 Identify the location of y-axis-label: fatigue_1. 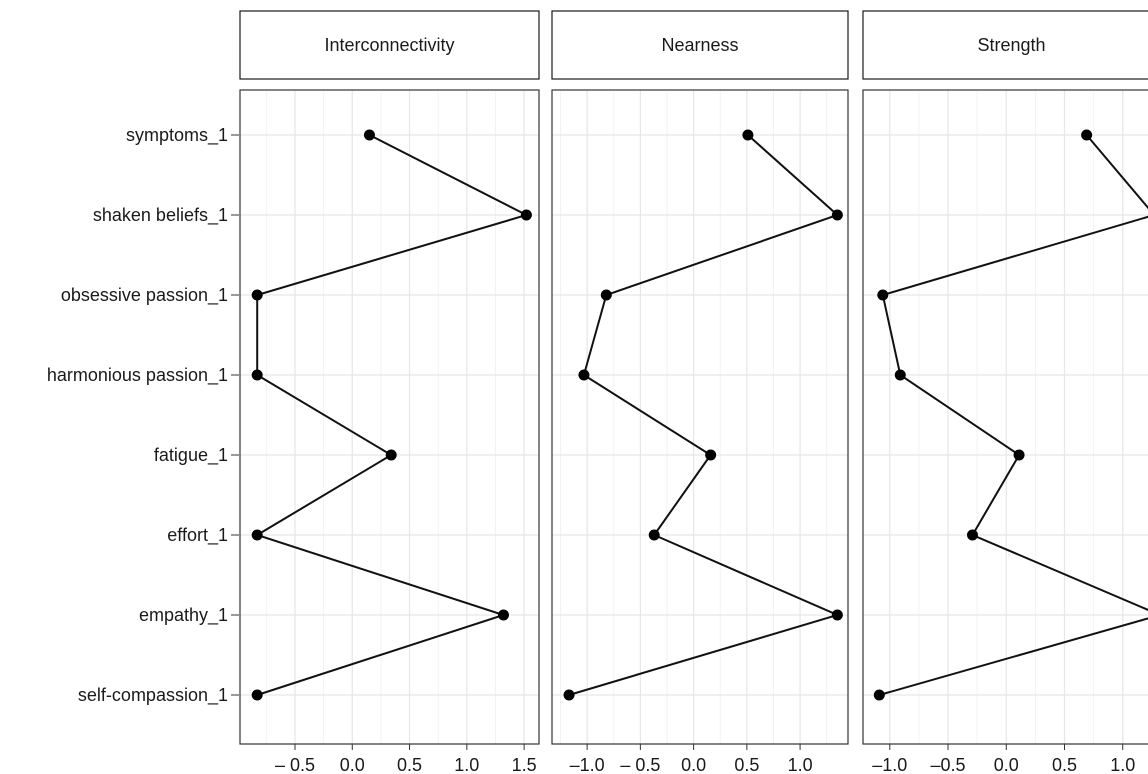
(191, 455).